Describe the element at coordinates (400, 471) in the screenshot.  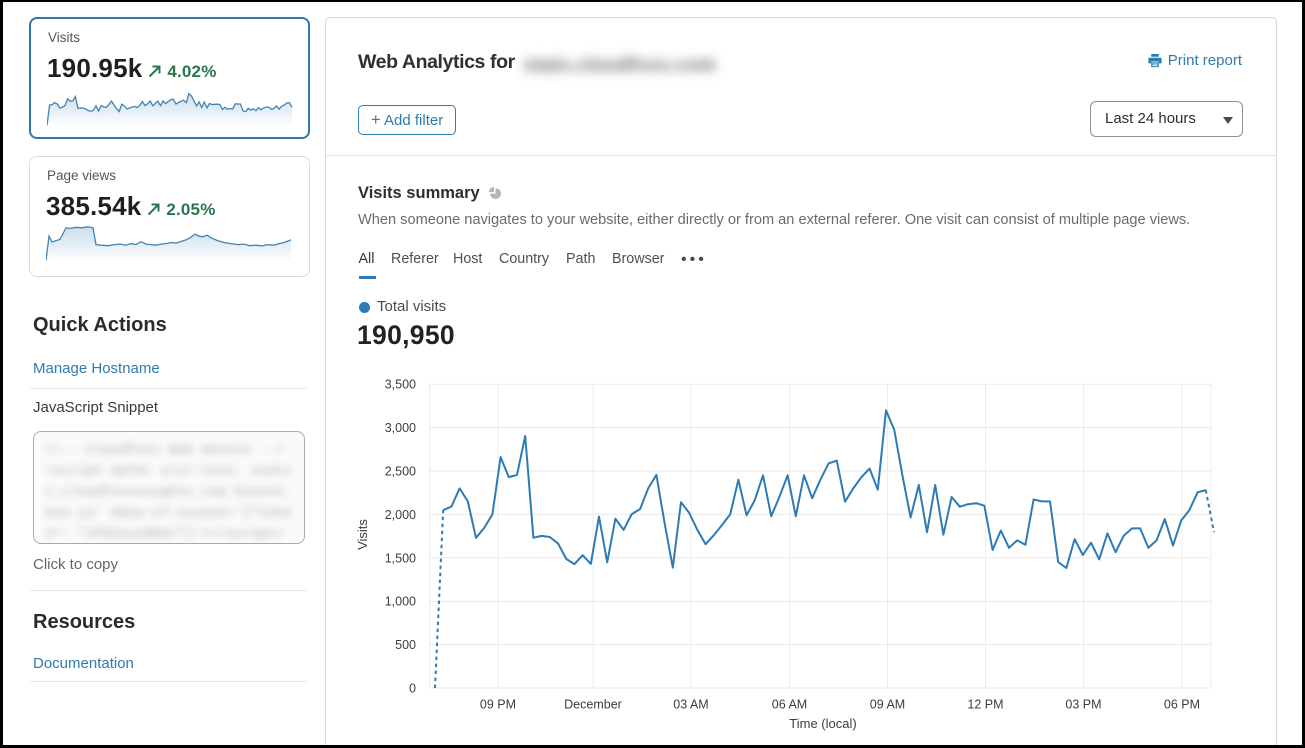
I see `svg-text: 2,500` at that location.